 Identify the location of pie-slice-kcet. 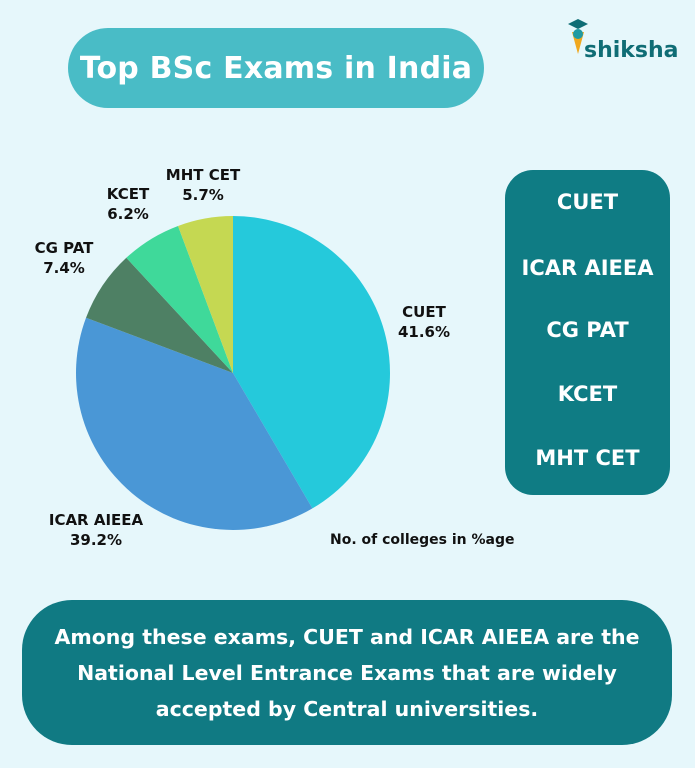
(179, 299).